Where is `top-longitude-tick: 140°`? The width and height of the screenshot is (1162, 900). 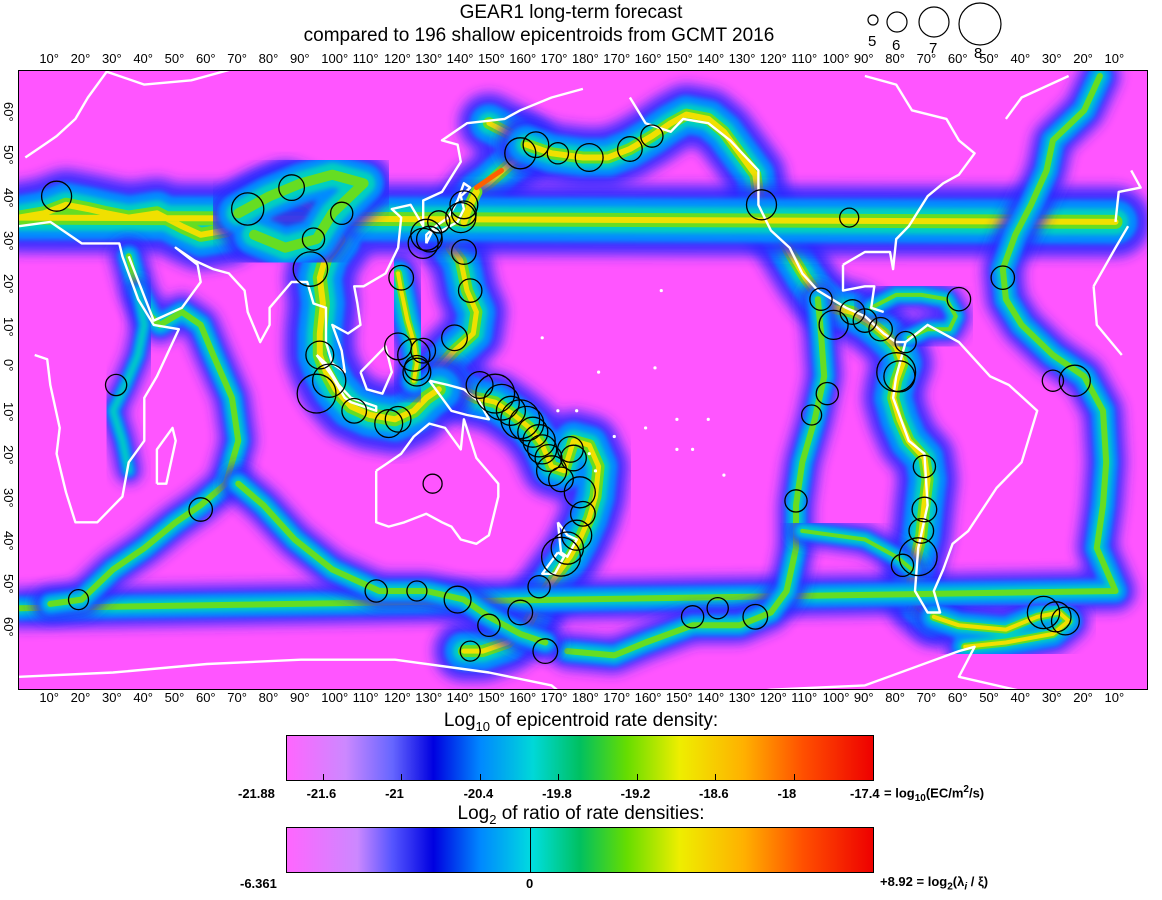
top-longitude-tick: 140° is located at coordinates (711, 58).